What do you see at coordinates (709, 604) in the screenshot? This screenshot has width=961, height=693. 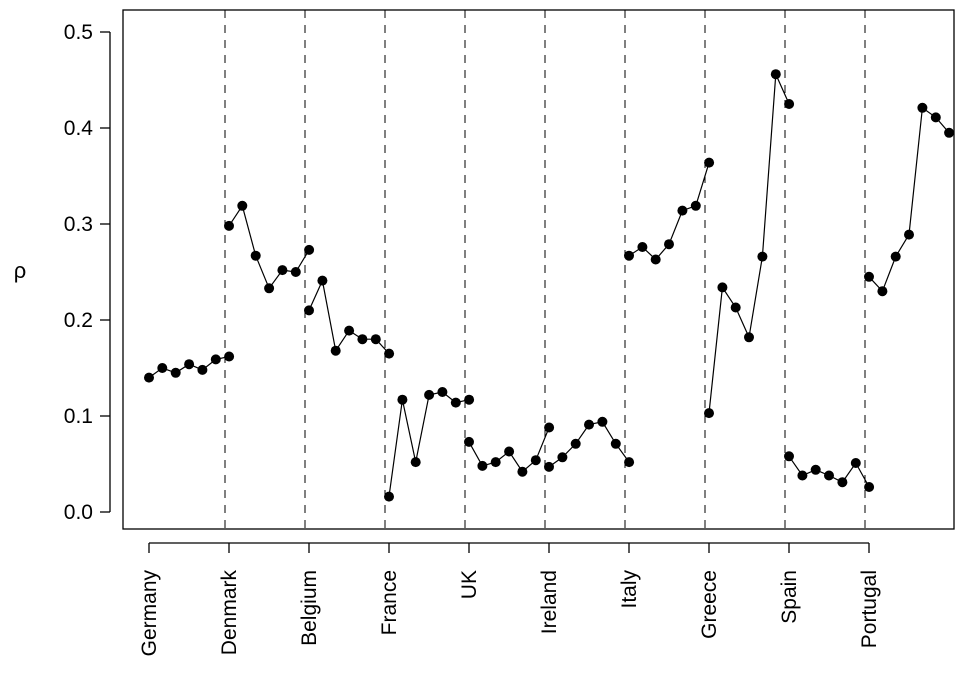 I see `x-tick-label: Greece` at bounding box center [709, 604].